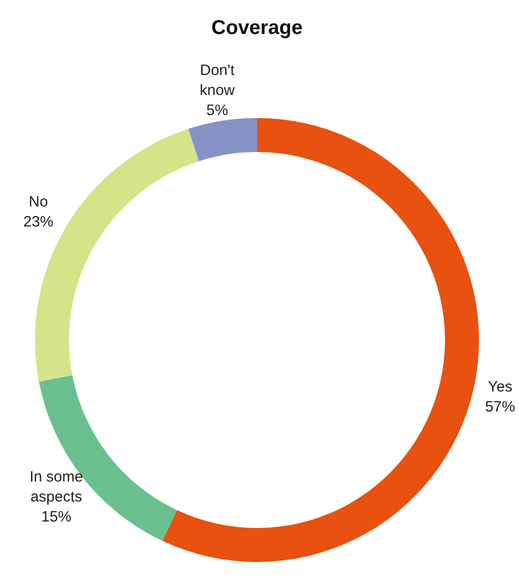 The height and width of the screenshot is (577, 519). I want to click on chart-title: Coverage, so click(257, 28).